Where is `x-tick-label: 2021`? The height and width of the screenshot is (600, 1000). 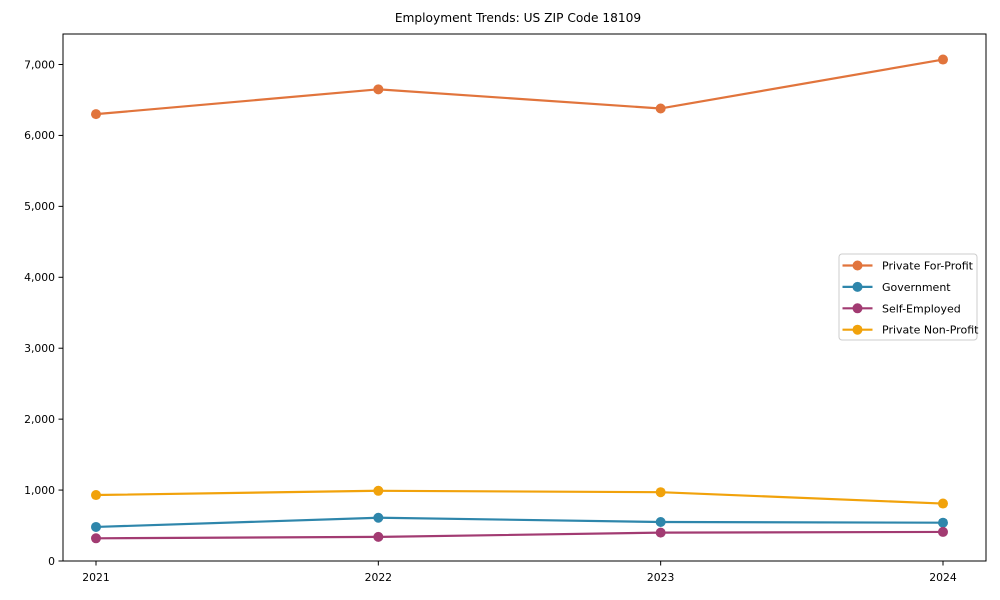
x-tick-label: 2021 is located at coordinates (95, 577).